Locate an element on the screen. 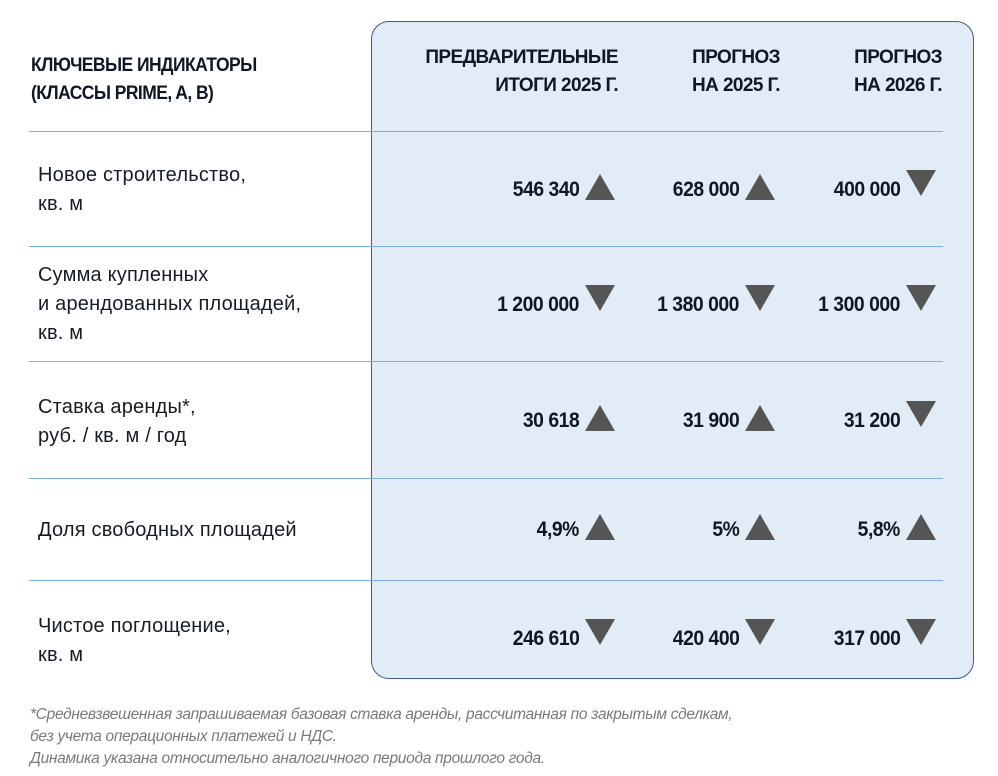 The image size is (998, 776). value-cell: 246 610 is located at coordinates (561, 637).